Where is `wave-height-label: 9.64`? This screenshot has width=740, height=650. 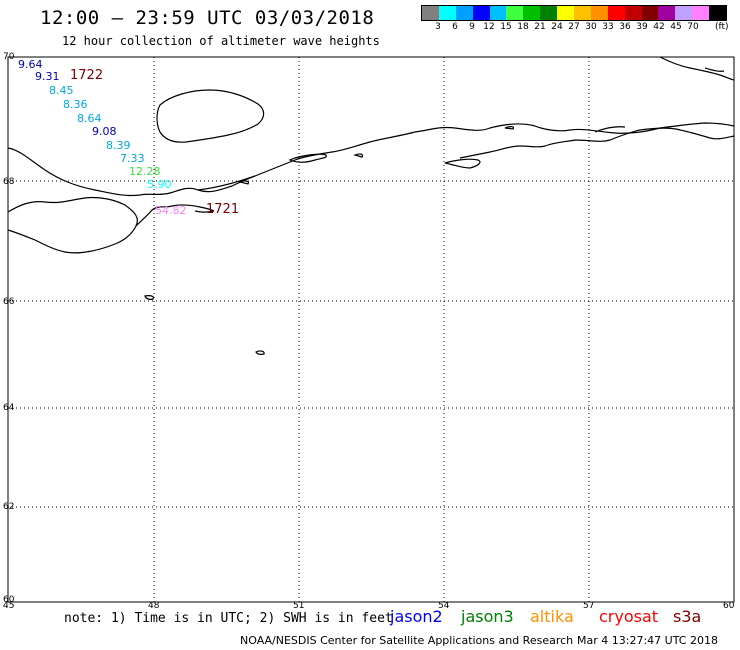 wave-height-label: 9.64 is located at coordinates (30, 64).